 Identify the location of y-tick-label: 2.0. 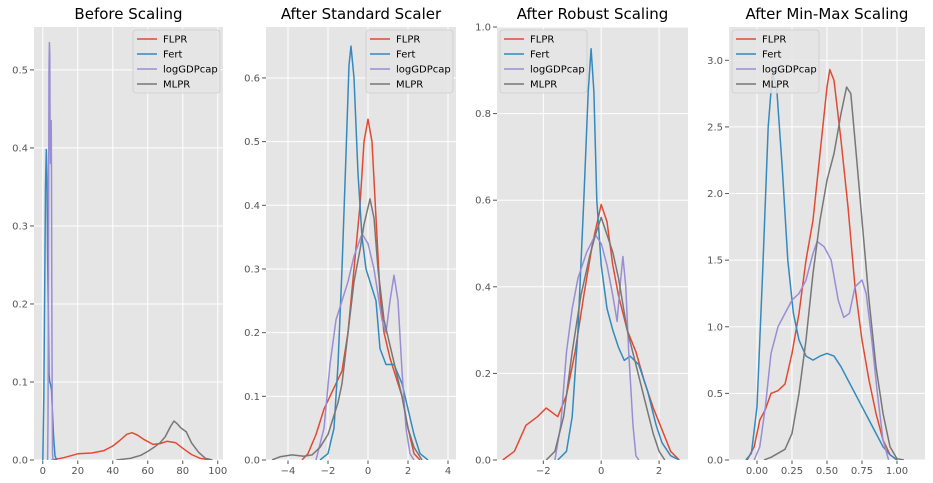
(715, 194).